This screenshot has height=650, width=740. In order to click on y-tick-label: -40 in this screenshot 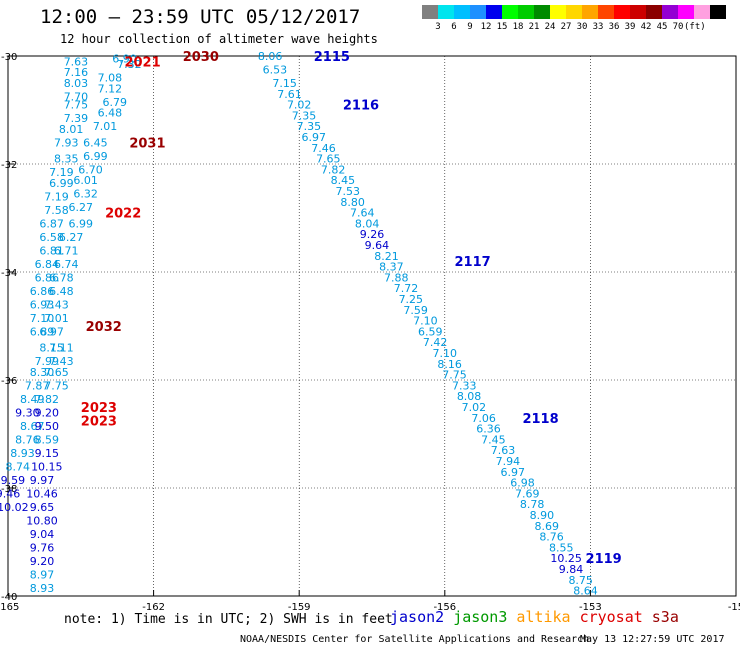, I will do `click(9, 597)`.